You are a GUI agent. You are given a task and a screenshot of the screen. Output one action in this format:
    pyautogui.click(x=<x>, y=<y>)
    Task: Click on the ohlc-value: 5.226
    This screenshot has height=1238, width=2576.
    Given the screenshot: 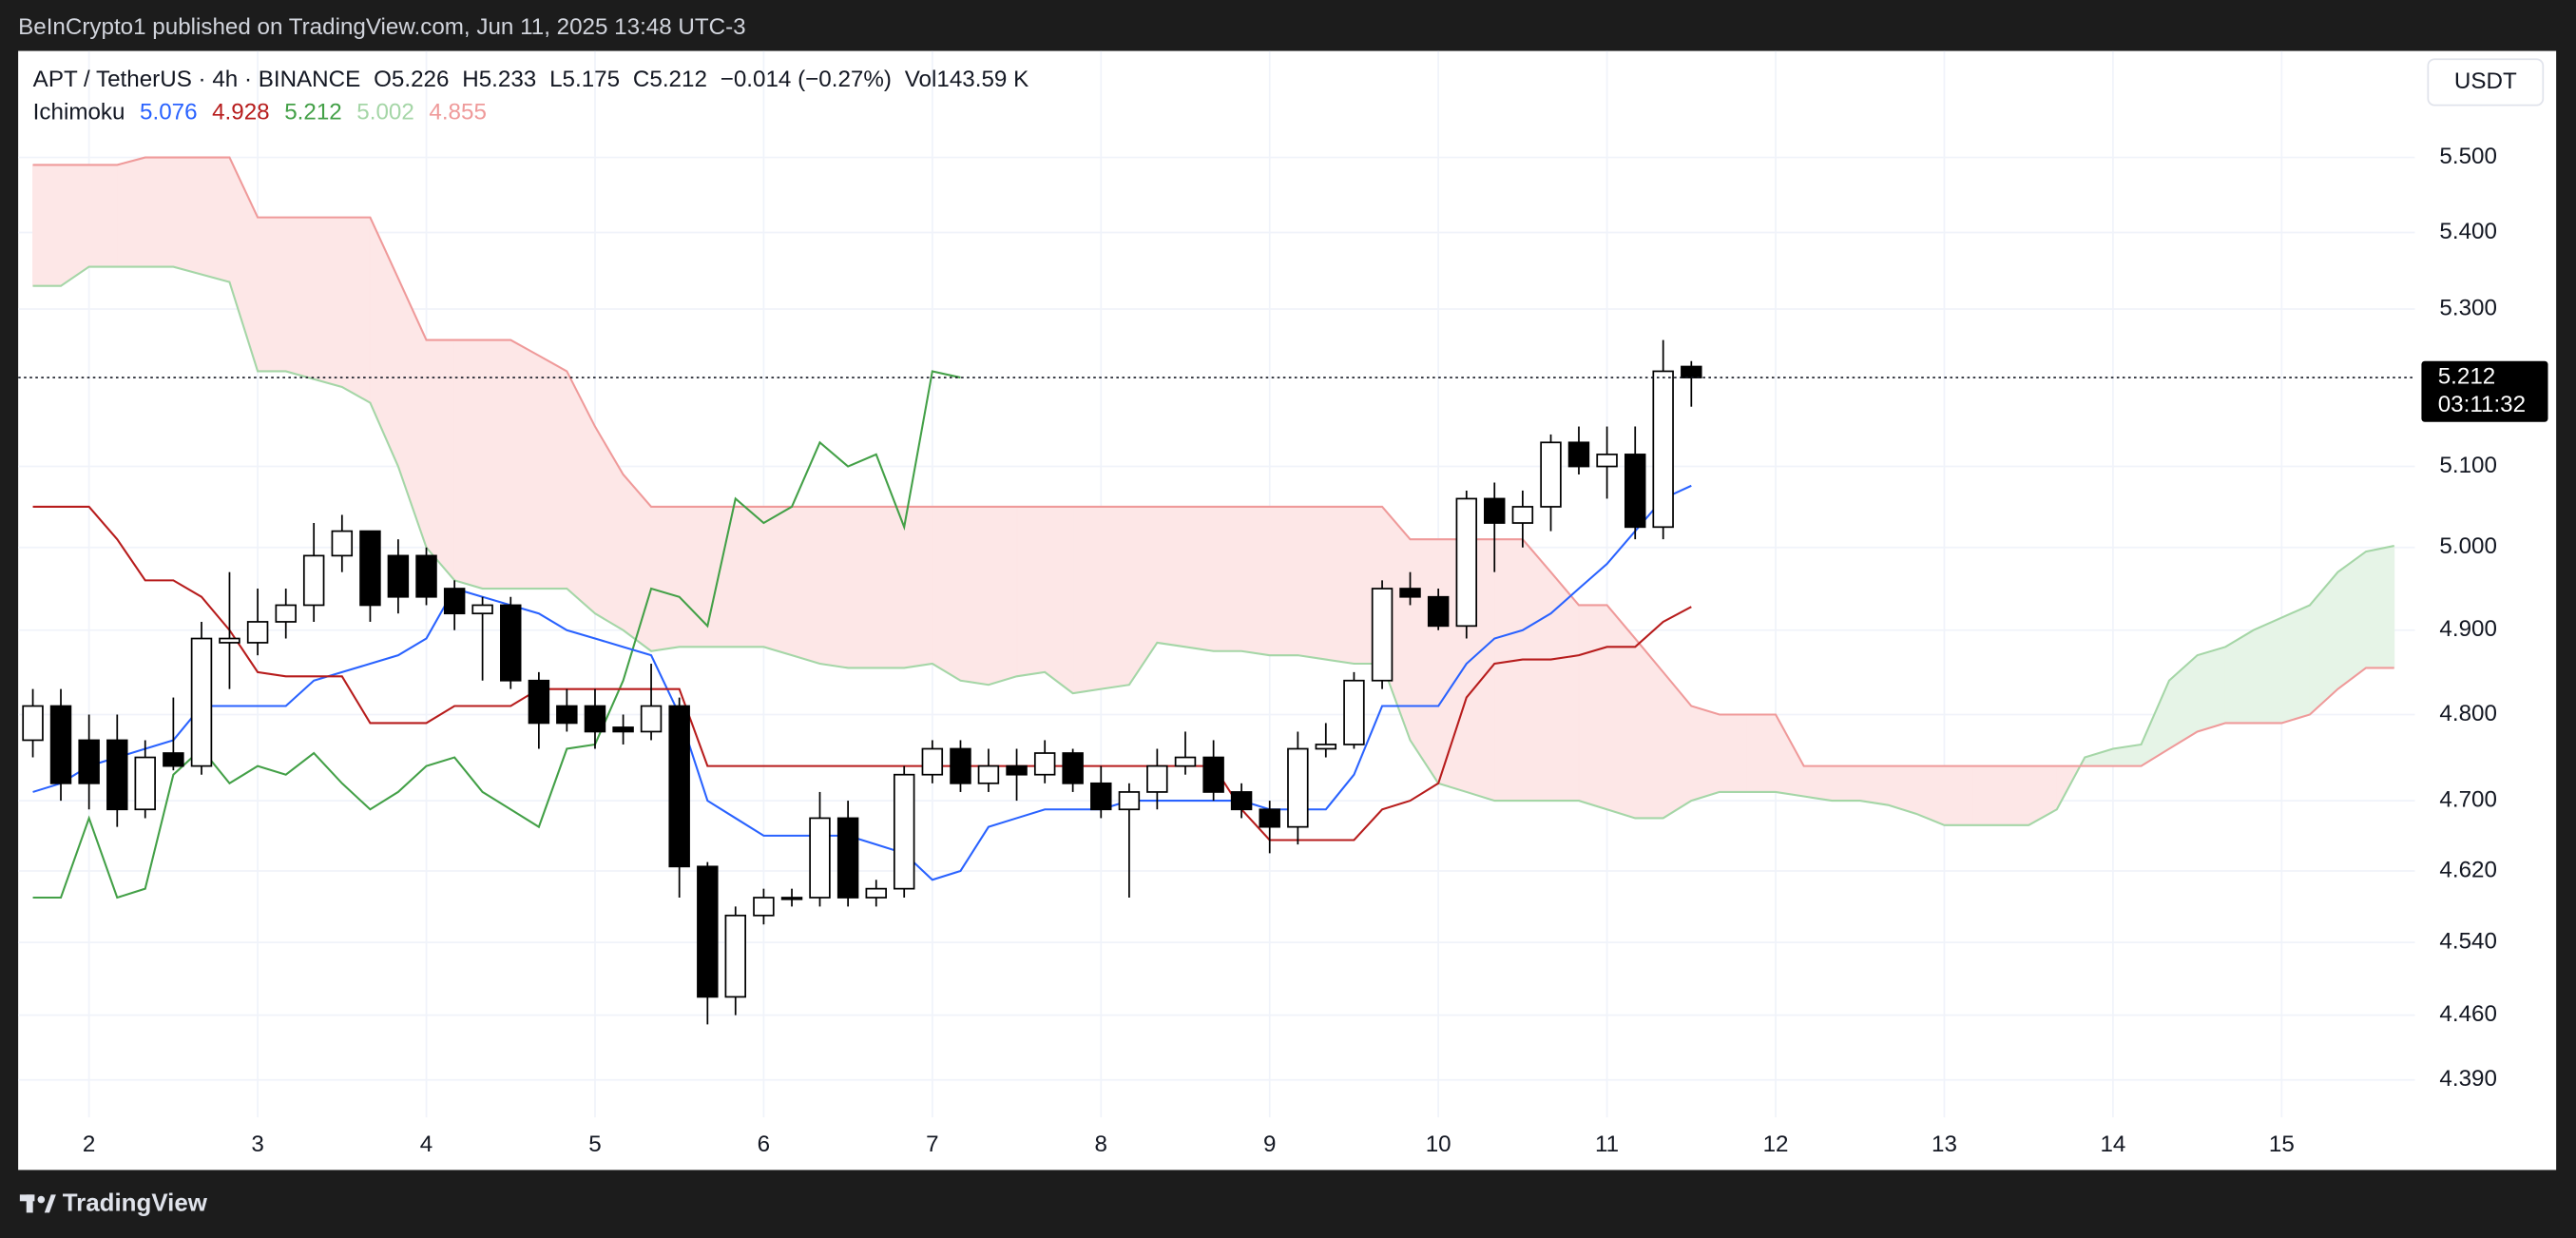 What is the action you would take?
    pyautogui.click(x=421, y=79)
    